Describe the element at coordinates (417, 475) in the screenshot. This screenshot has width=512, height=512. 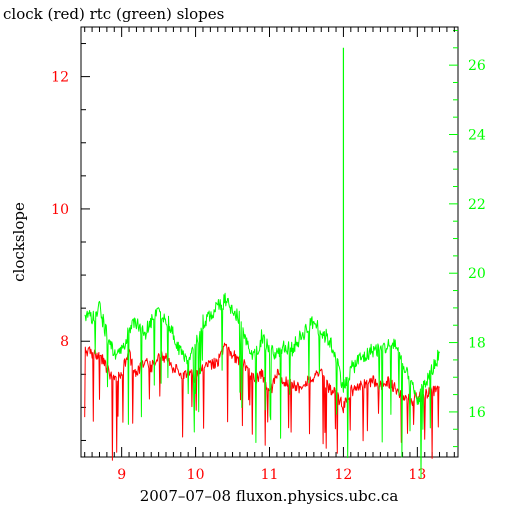
I see `x-tick-label: 13` at that location.